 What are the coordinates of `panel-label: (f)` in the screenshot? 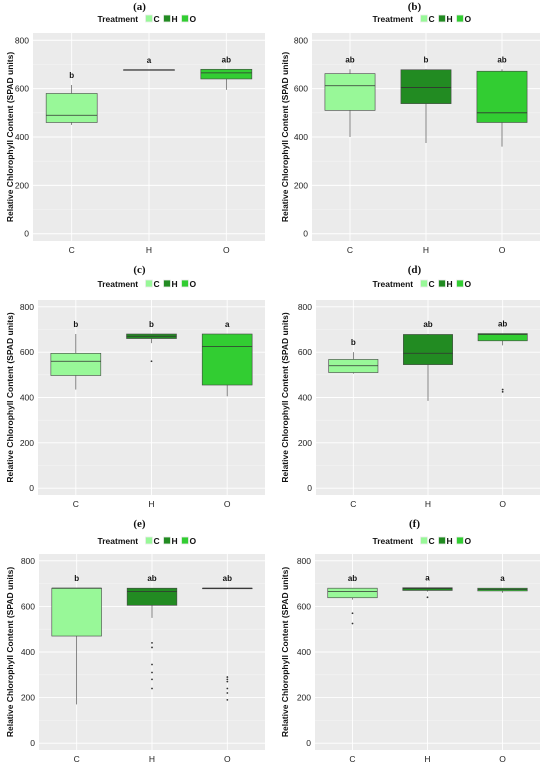 It's located at (414, 524).